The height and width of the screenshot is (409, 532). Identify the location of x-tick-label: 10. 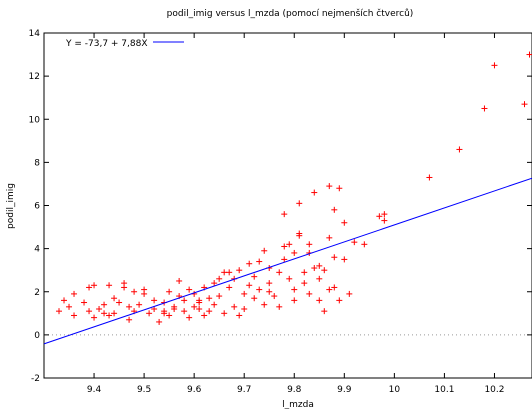
(395, 390).